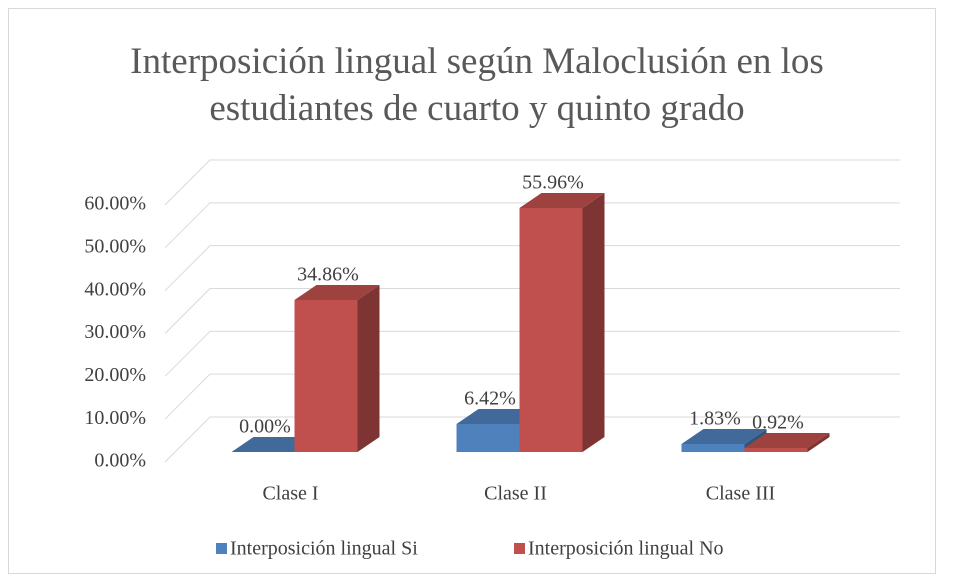 This screenshot has height=583, width=954. What do you see at coordinates (115, 375) in the screenshot?
I see `y-tick-label: 20.00%` at bounding box center [115, 375].